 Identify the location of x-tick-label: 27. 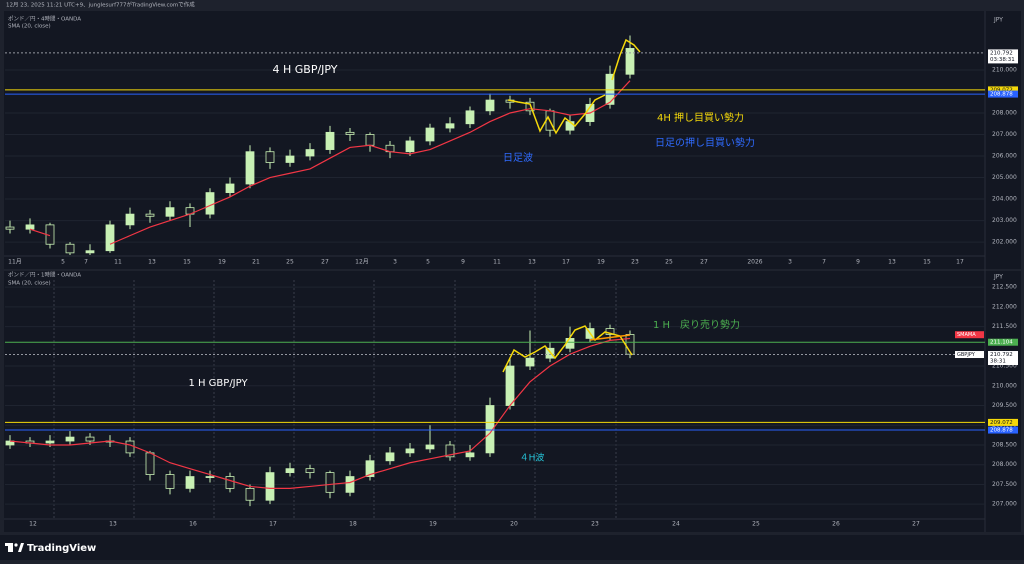
(916, 524).